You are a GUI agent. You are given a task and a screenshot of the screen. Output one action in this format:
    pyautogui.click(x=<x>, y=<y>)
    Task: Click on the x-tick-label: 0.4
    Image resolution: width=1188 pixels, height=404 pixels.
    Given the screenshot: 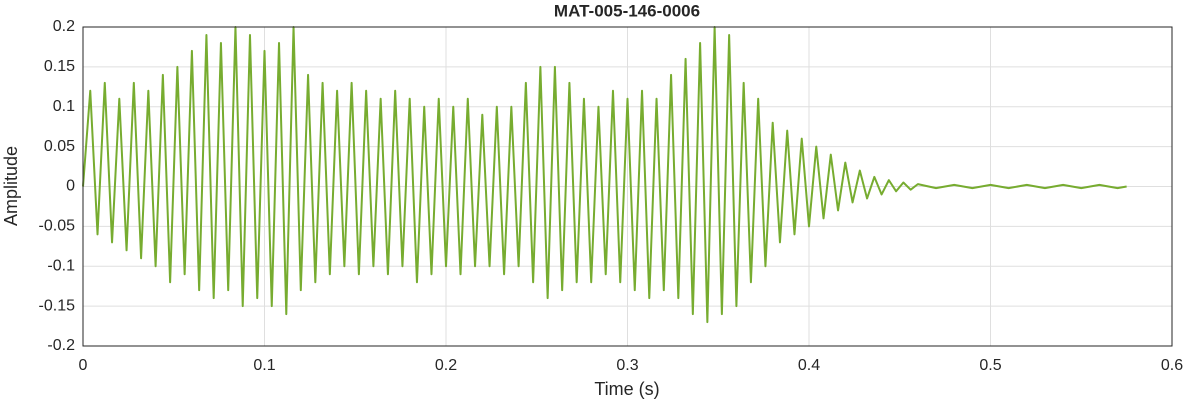 What is the action you would take?
    pyautogui.click(x=809, y=365)
    